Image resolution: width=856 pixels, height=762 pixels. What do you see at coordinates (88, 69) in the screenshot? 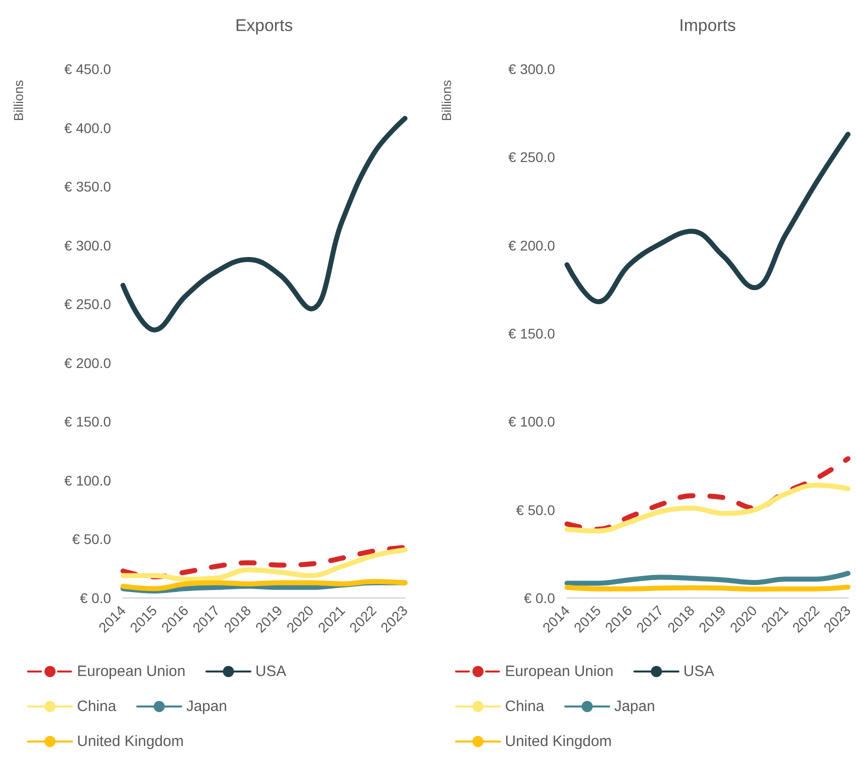
I see `y-tick-label: € 450.0` at bounding box center [88, 69].